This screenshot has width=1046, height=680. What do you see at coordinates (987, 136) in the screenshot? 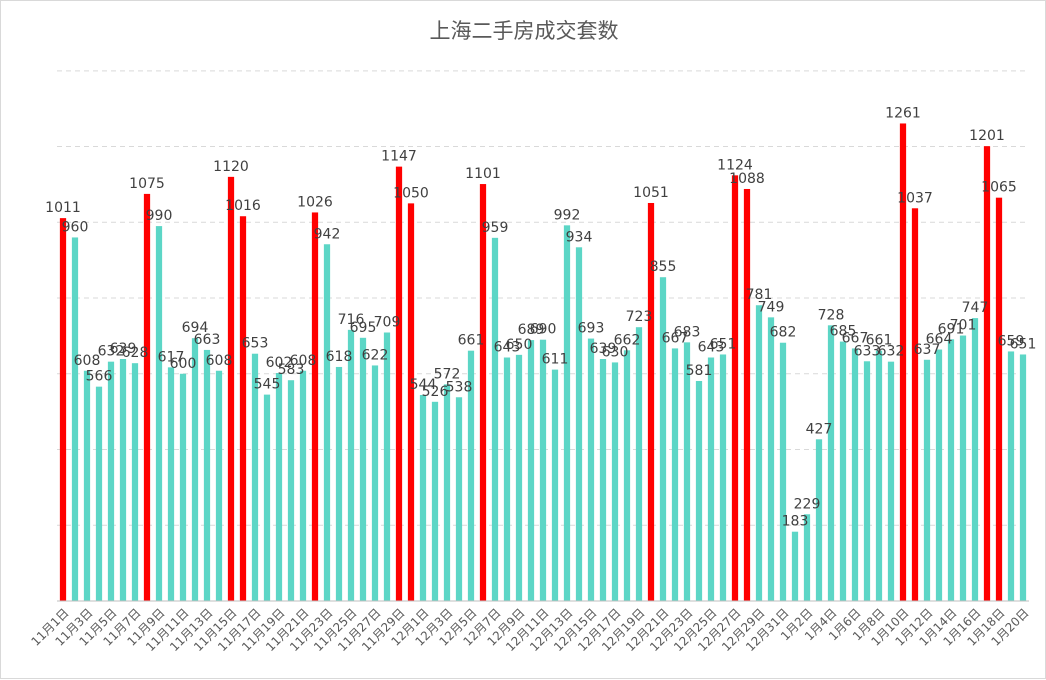
I see `data-label: 1201` at bounding box center [987, 136].